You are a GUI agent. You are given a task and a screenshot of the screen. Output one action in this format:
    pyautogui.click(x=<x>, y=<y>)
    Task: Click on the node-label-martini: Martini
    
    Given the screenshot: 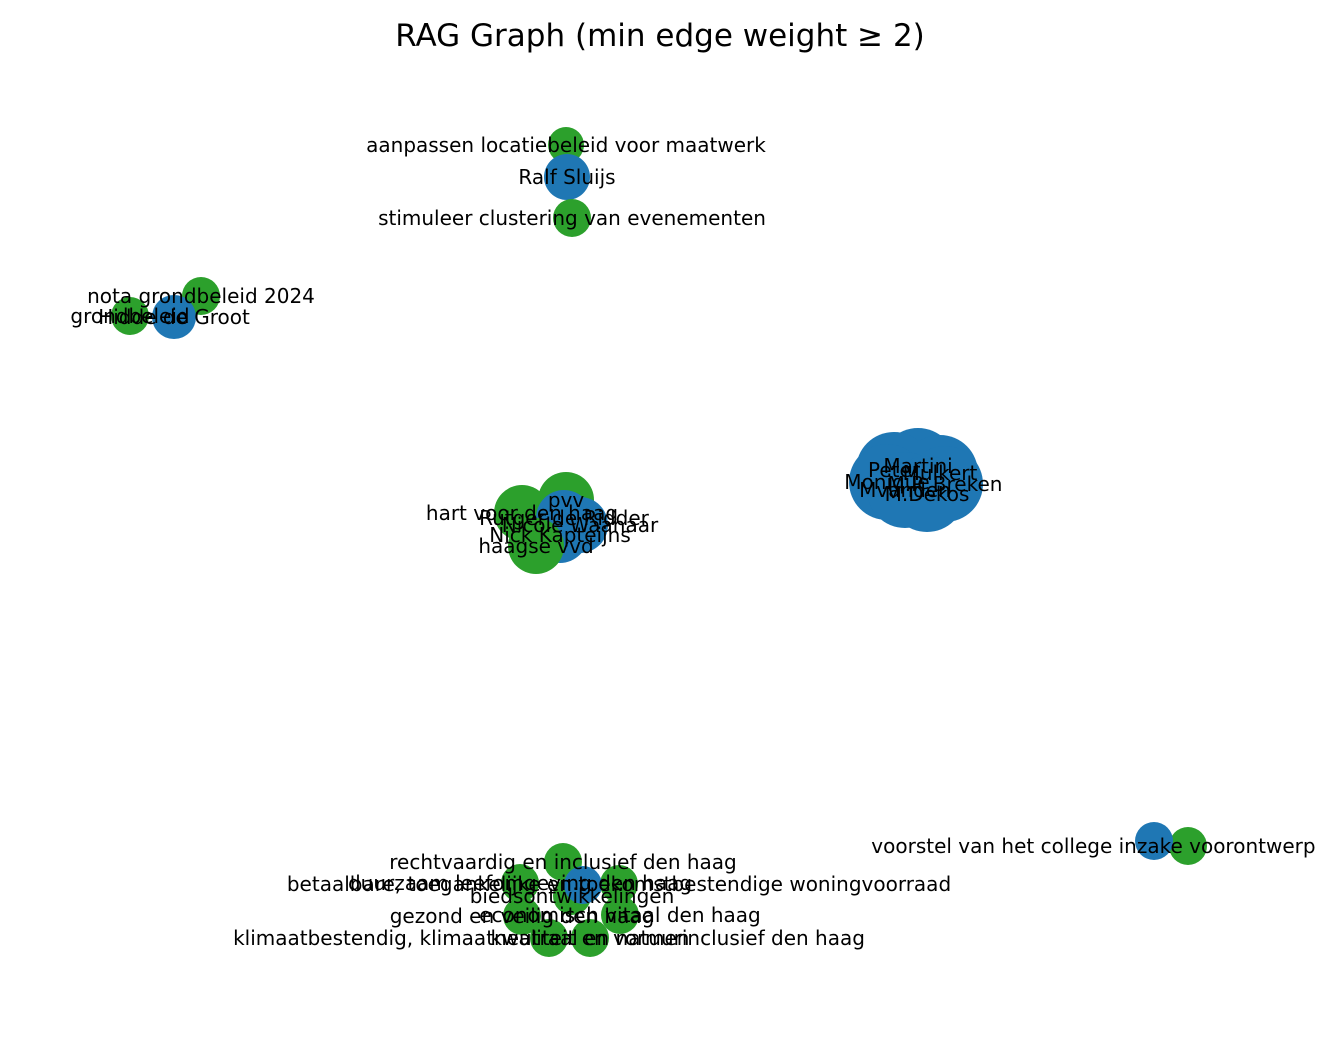 What is the action you would take?
    pyautogui.click(x=917, y=466)
    